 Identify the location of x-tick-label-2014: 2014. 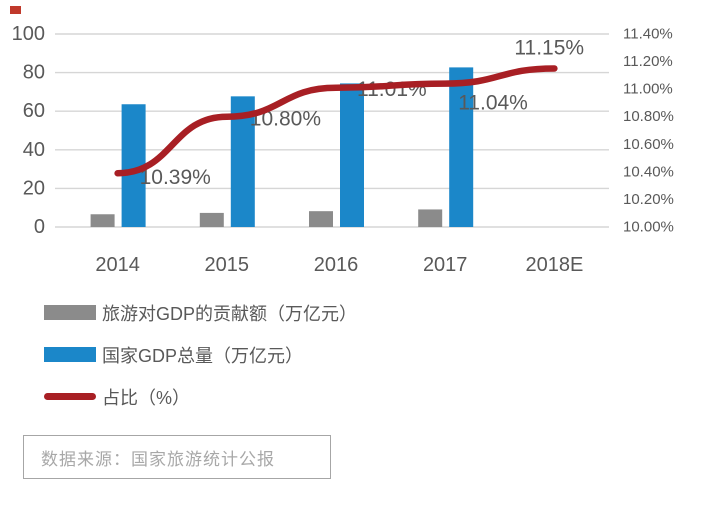
(117, 265).